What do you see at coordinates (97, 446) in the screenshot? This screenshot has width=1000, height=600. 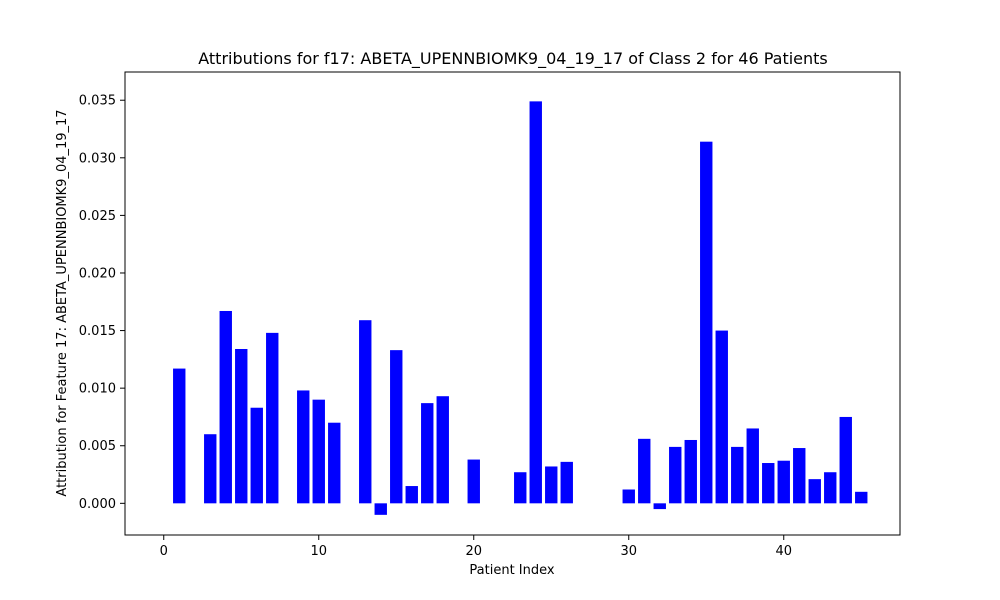 I see `y-tick-label: 0.005` at bounding box center [97, 446].